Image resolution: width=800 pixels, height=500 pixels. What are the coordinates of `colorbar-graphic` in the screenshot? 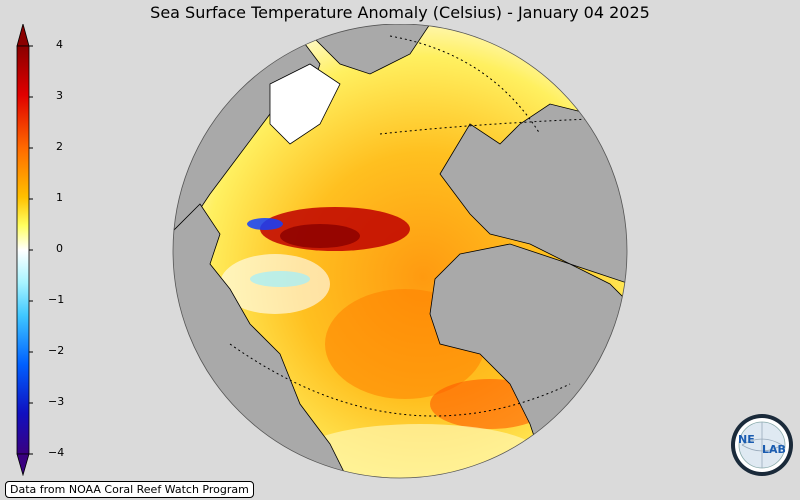 It's located at (24, 249).